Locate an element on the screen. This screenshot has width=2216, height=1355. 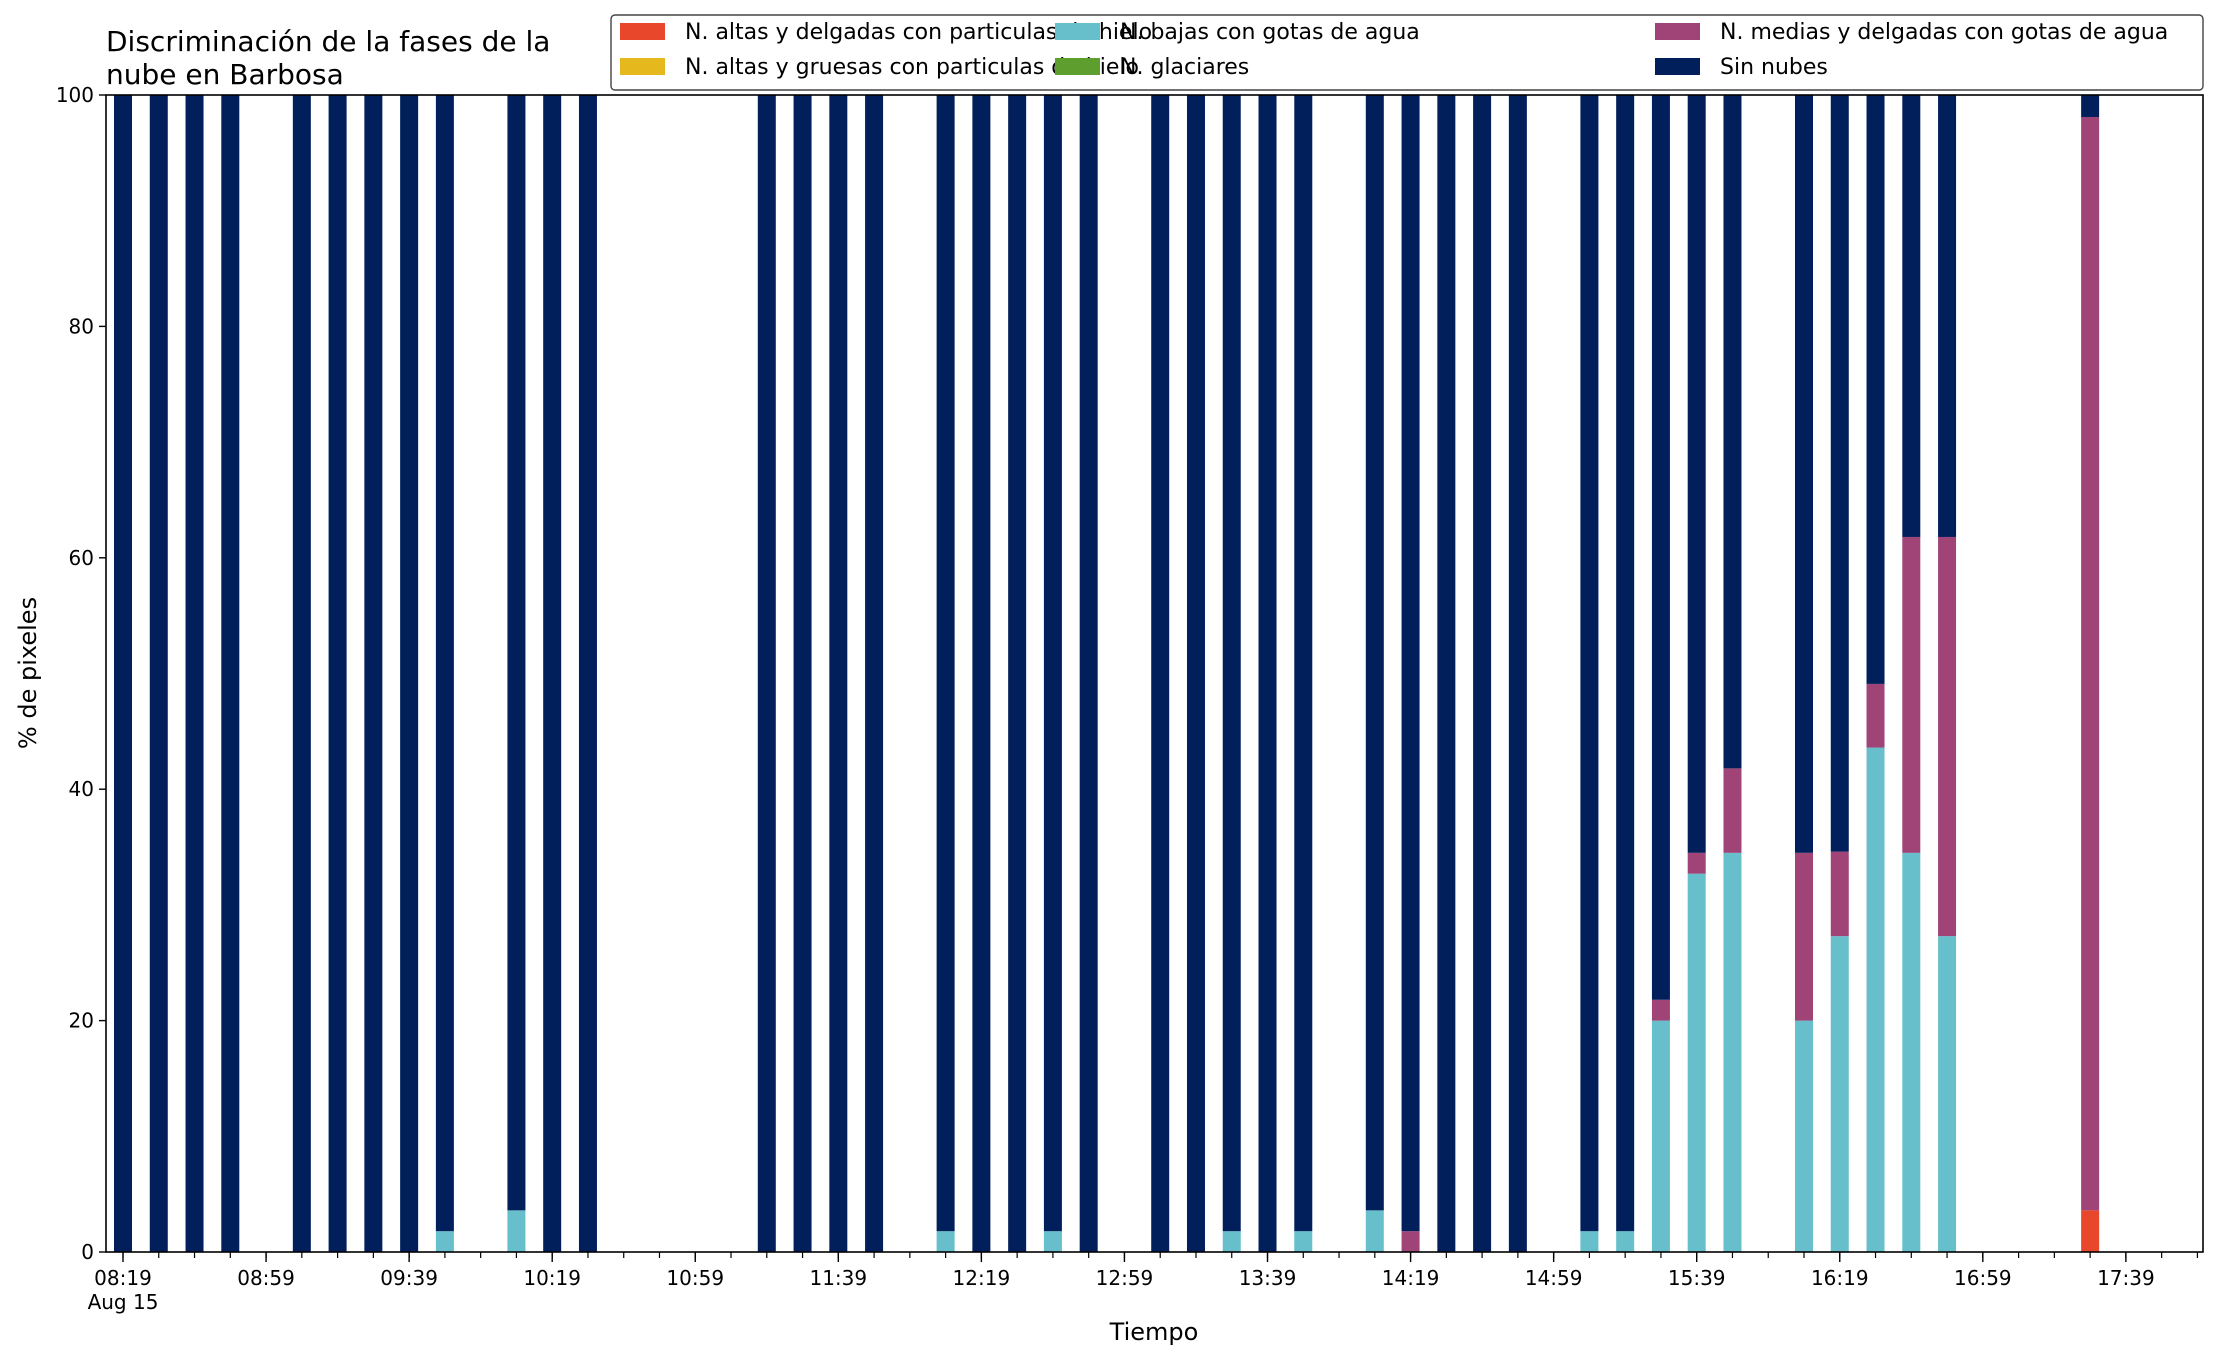
x-tick-label: 13:39 is located at coordinates (1268, 1278).